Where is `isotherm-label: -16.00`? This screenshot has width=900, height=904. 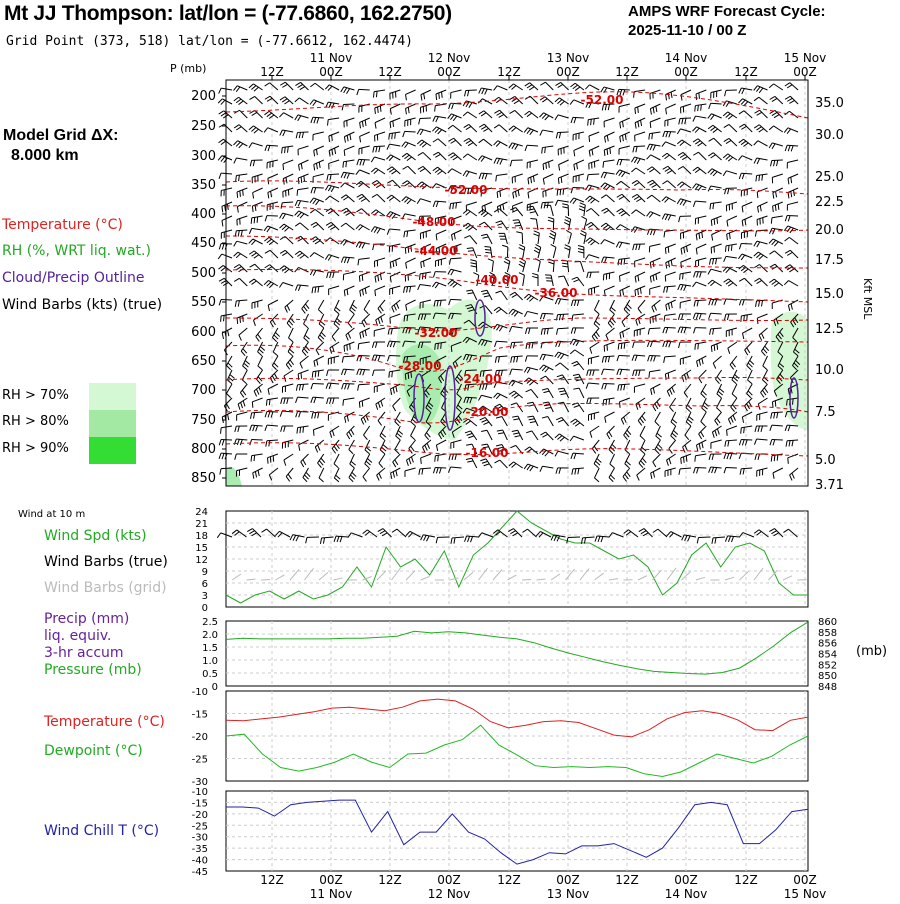
isotherm-label: -16.00 is located at coordinates (487, 453).